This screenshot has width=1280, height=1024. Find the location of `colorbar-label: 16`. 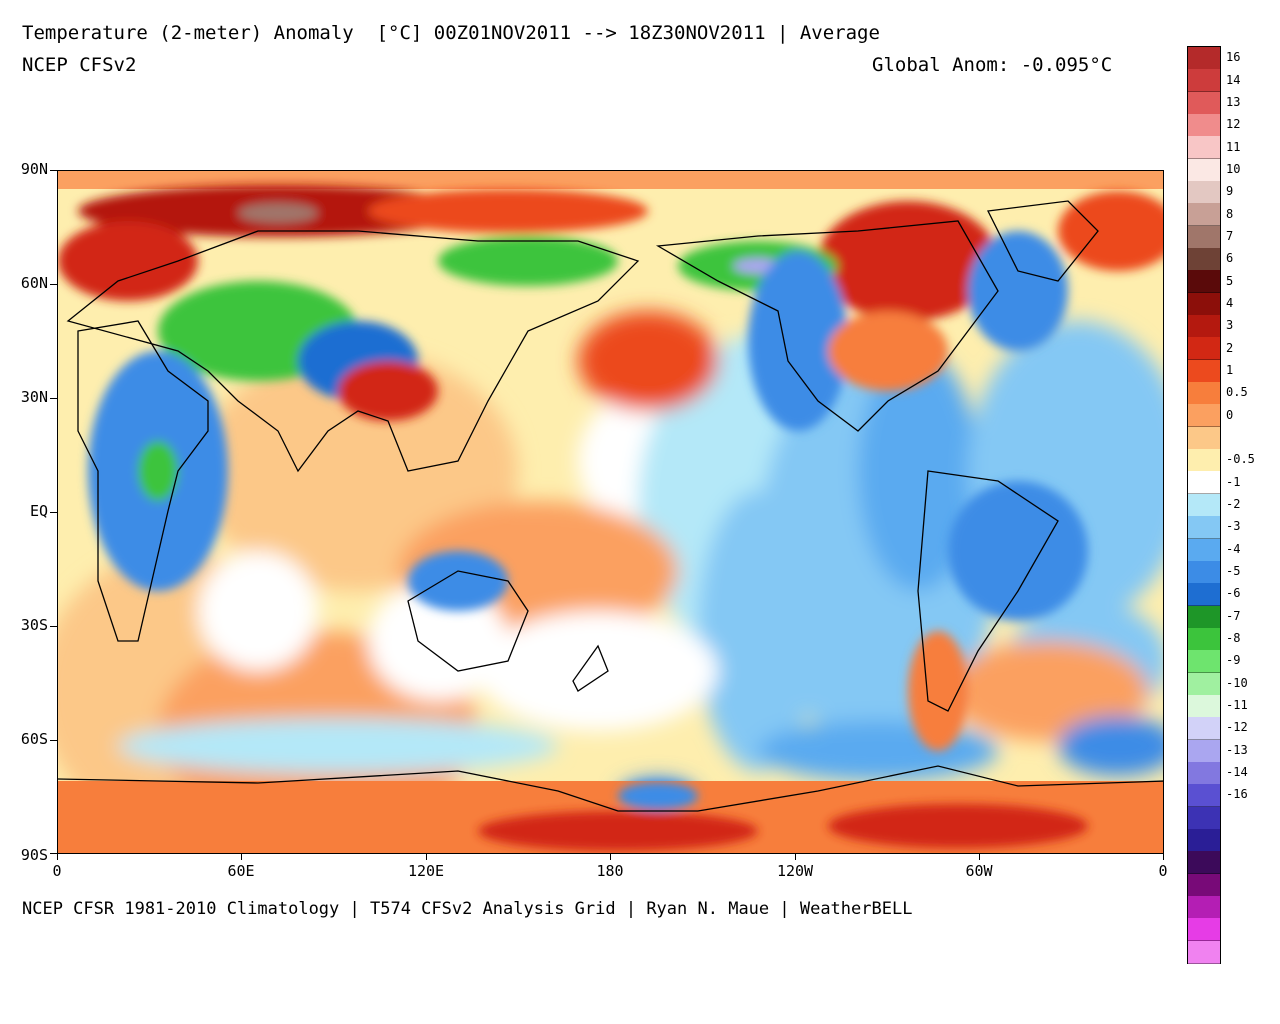

colorbar-label: 16 is located at coordinates (1233, 57).